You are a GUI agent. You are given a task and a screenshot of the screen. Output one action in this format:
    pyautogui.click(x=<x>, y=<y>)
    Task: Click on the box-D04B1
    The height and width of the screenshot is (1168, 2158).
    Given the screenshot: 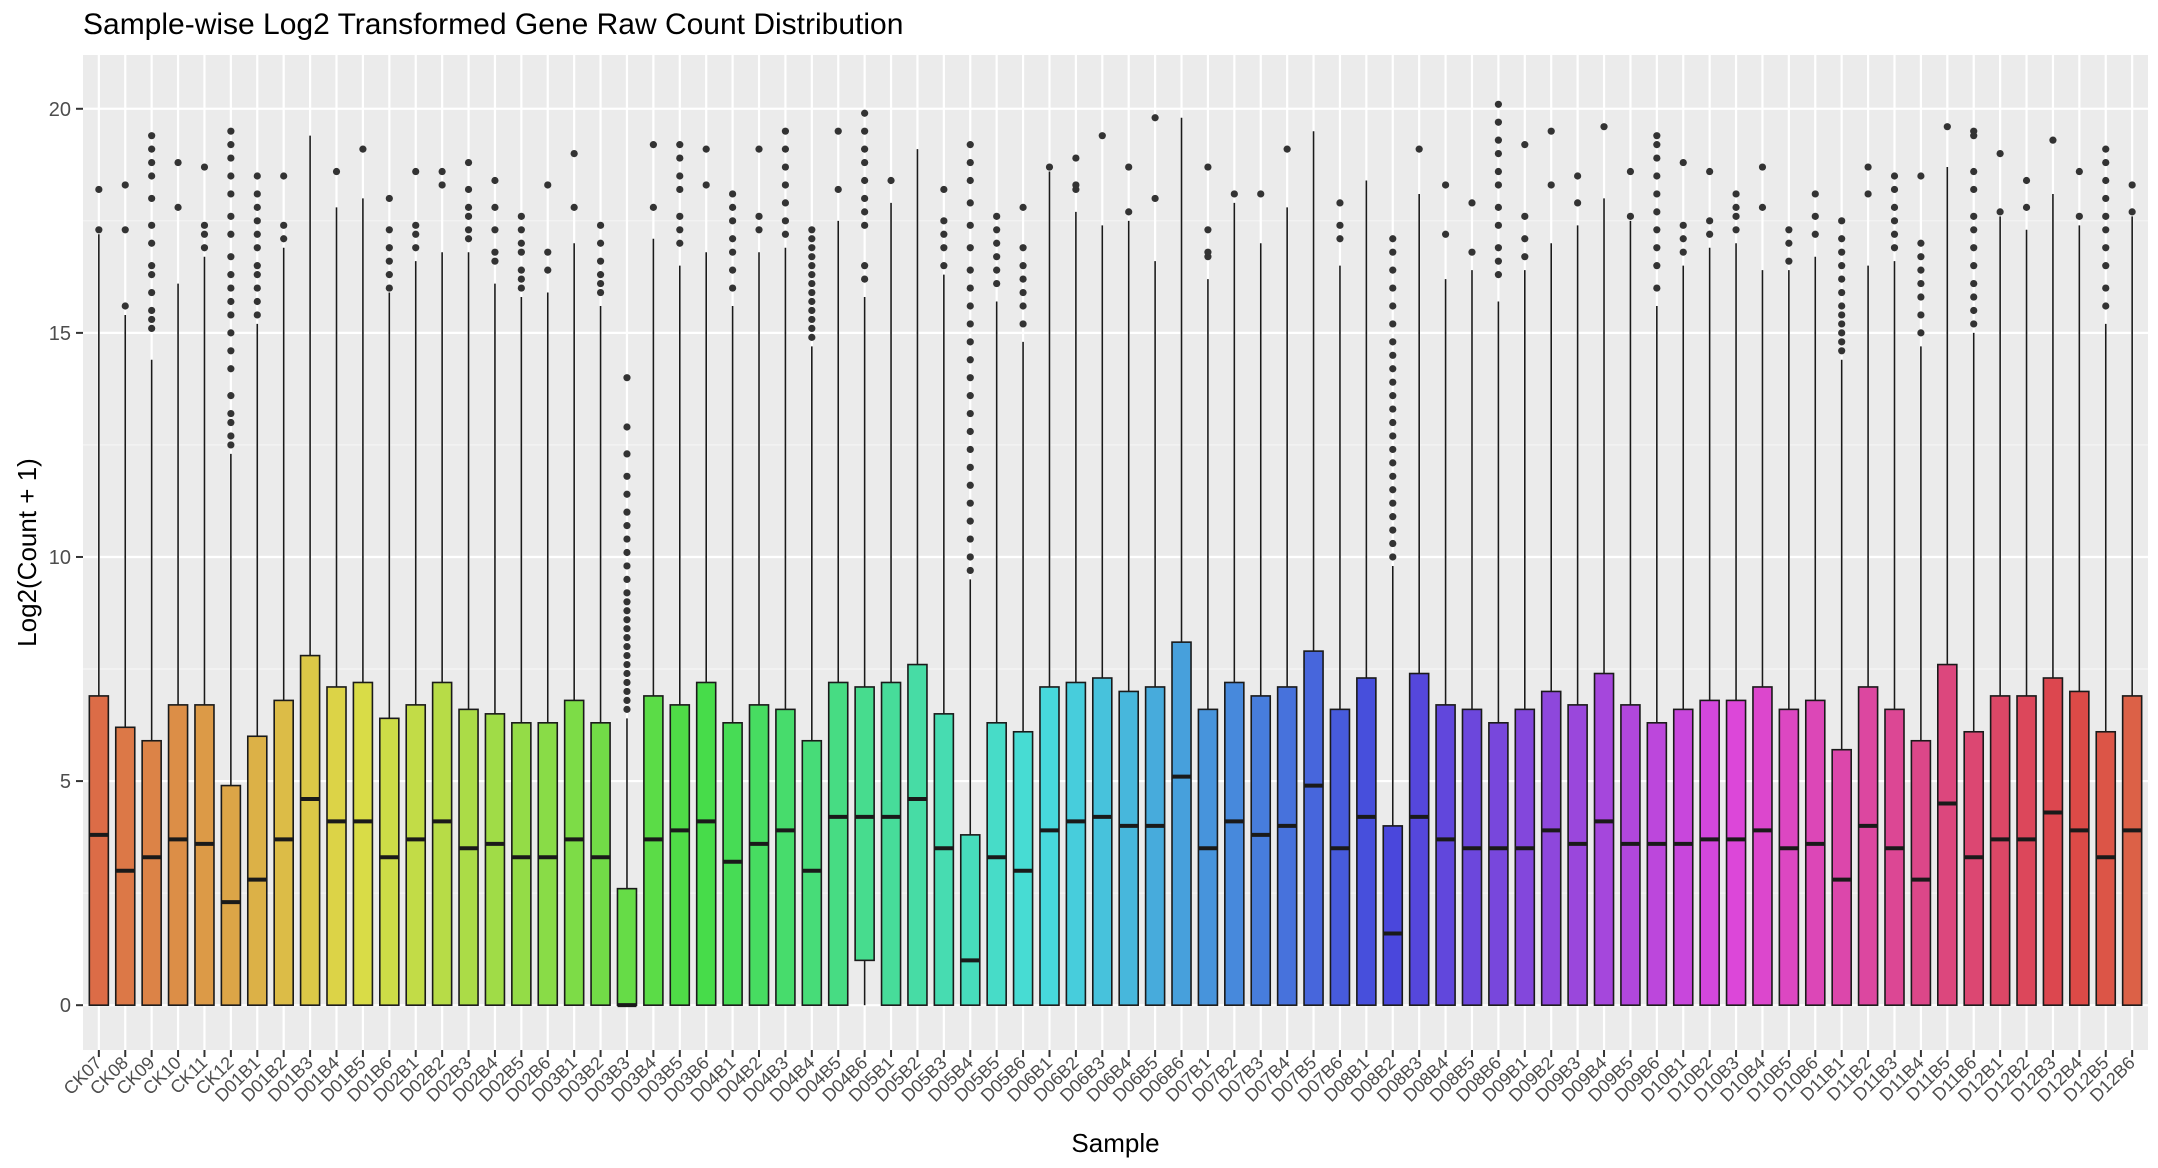 What is the action you would take?
    pyautogui.click(x=732, y=598)
    